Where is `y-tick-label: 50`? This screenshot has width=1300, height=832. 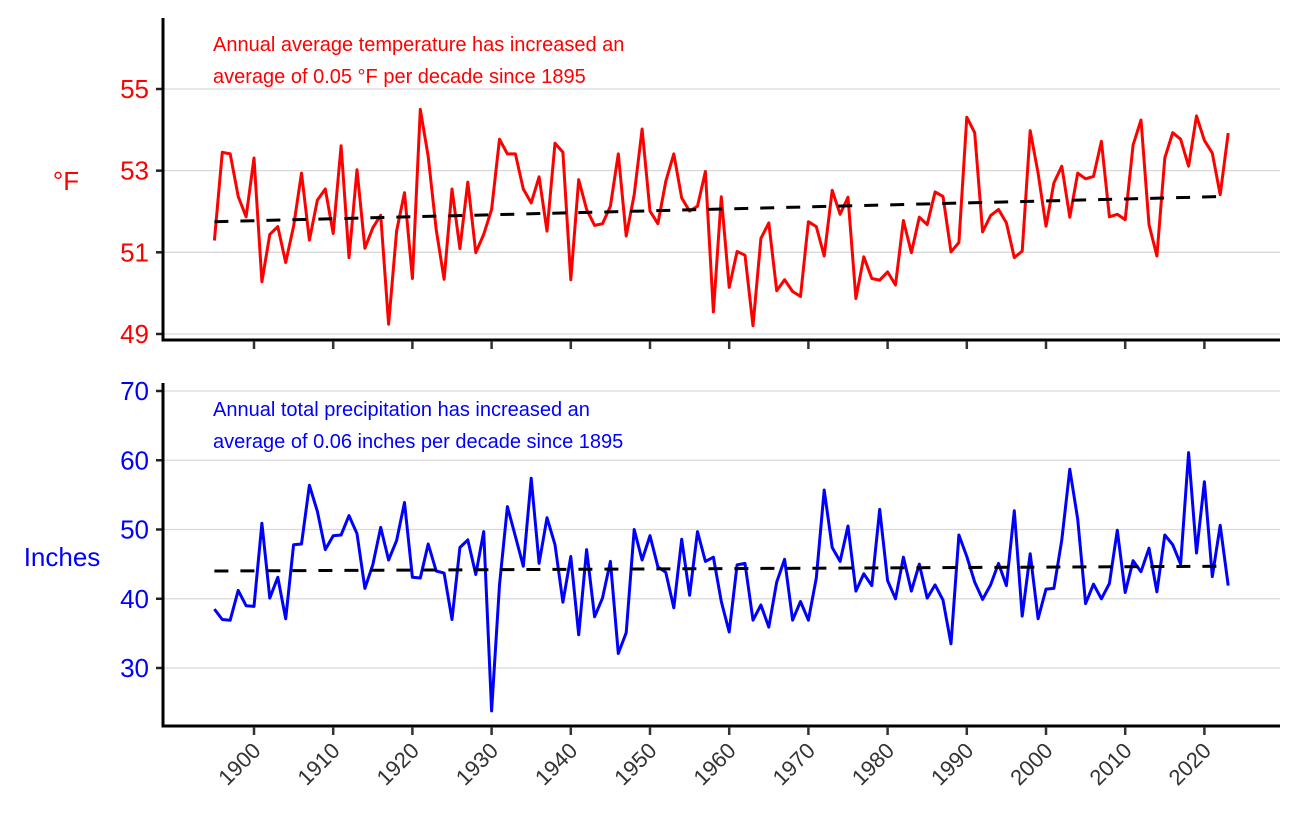
y-tick-label: 50 is located at coordinates (134, 530).